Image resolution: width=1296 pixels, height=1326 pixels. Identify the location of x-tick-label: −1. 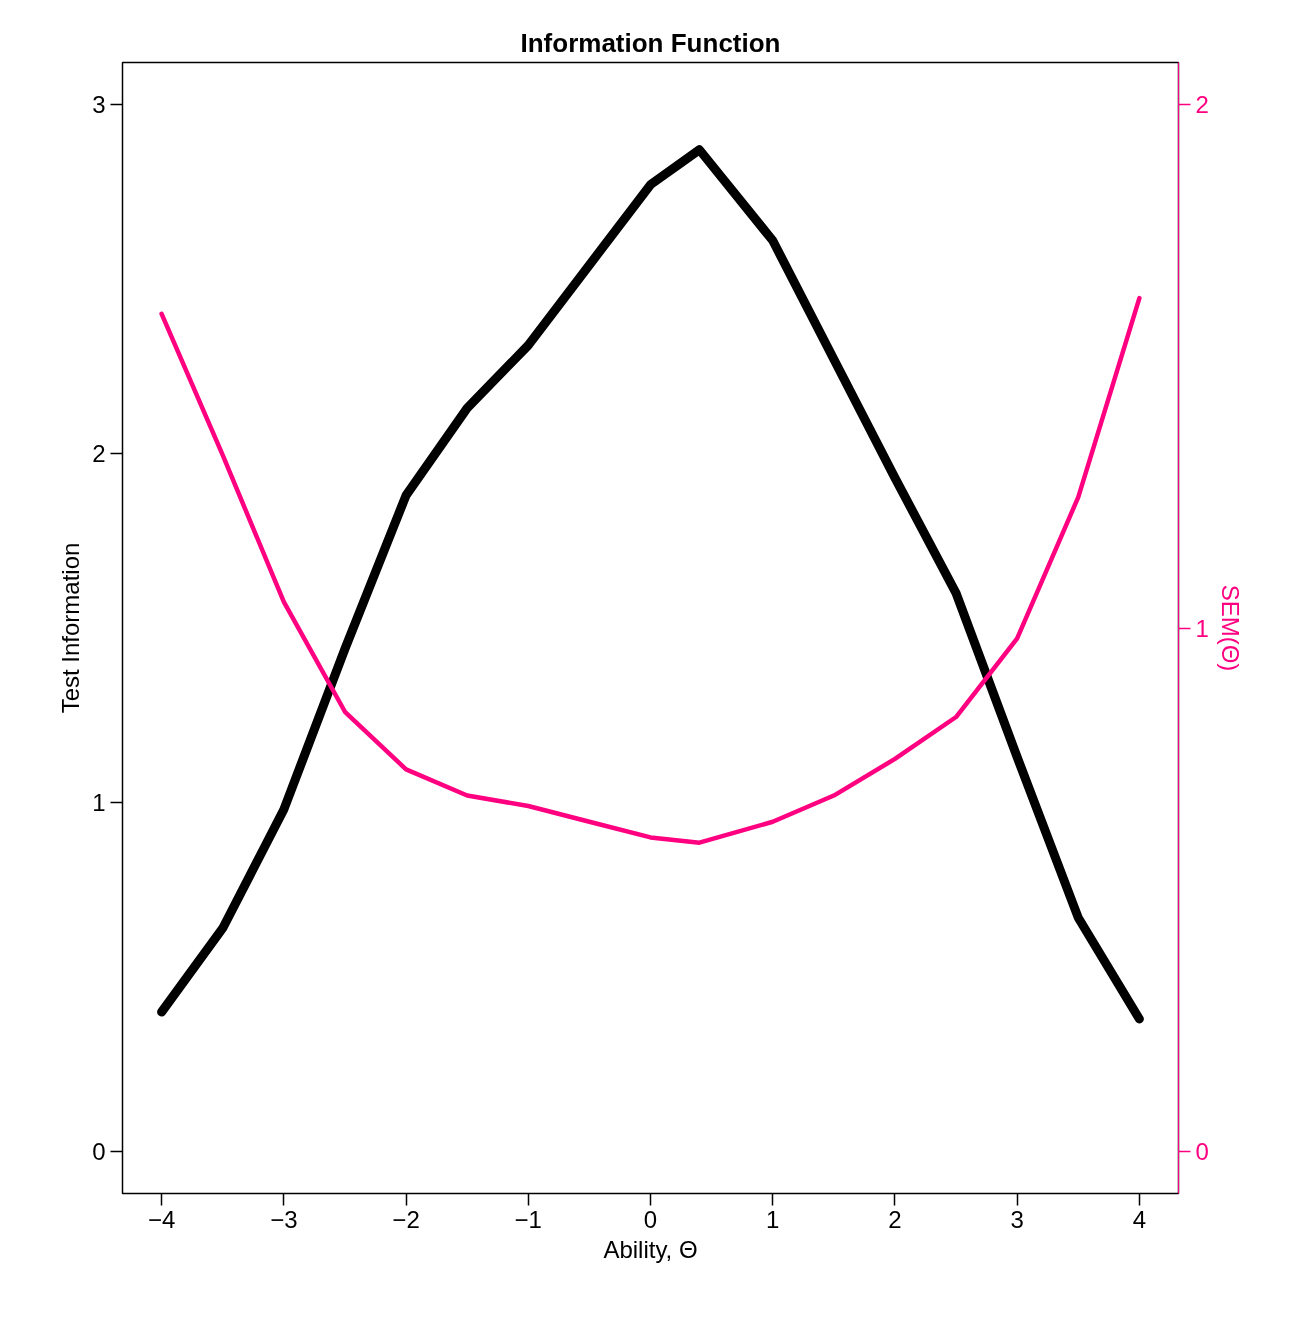
(528, 1219).